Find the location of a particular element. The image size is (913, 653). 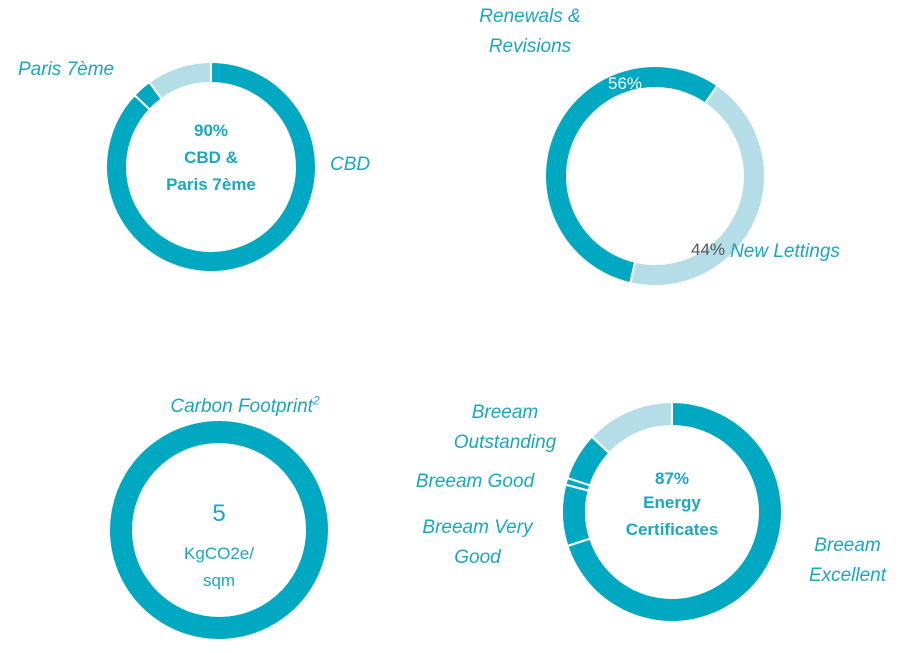

center-text: 87% is located at coordinates (672, 478).